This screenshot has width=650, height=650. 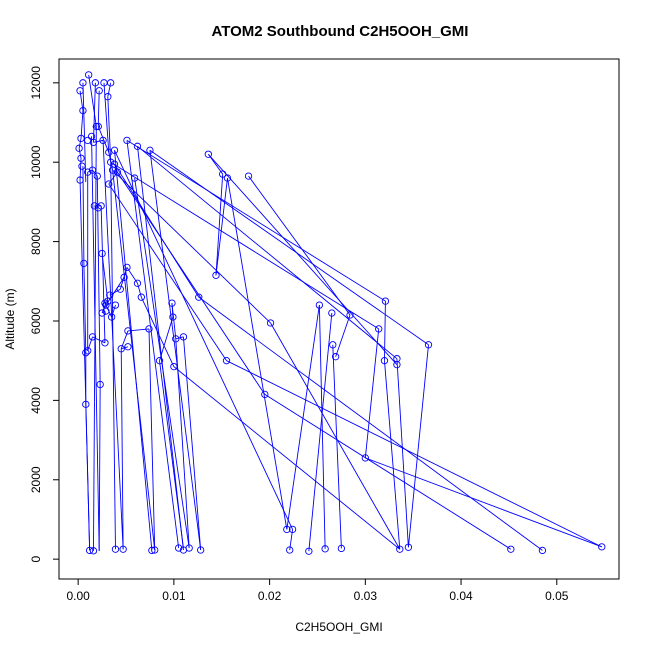 I want to click on x-tick-label: 0.02, so click(x=270, y=596).